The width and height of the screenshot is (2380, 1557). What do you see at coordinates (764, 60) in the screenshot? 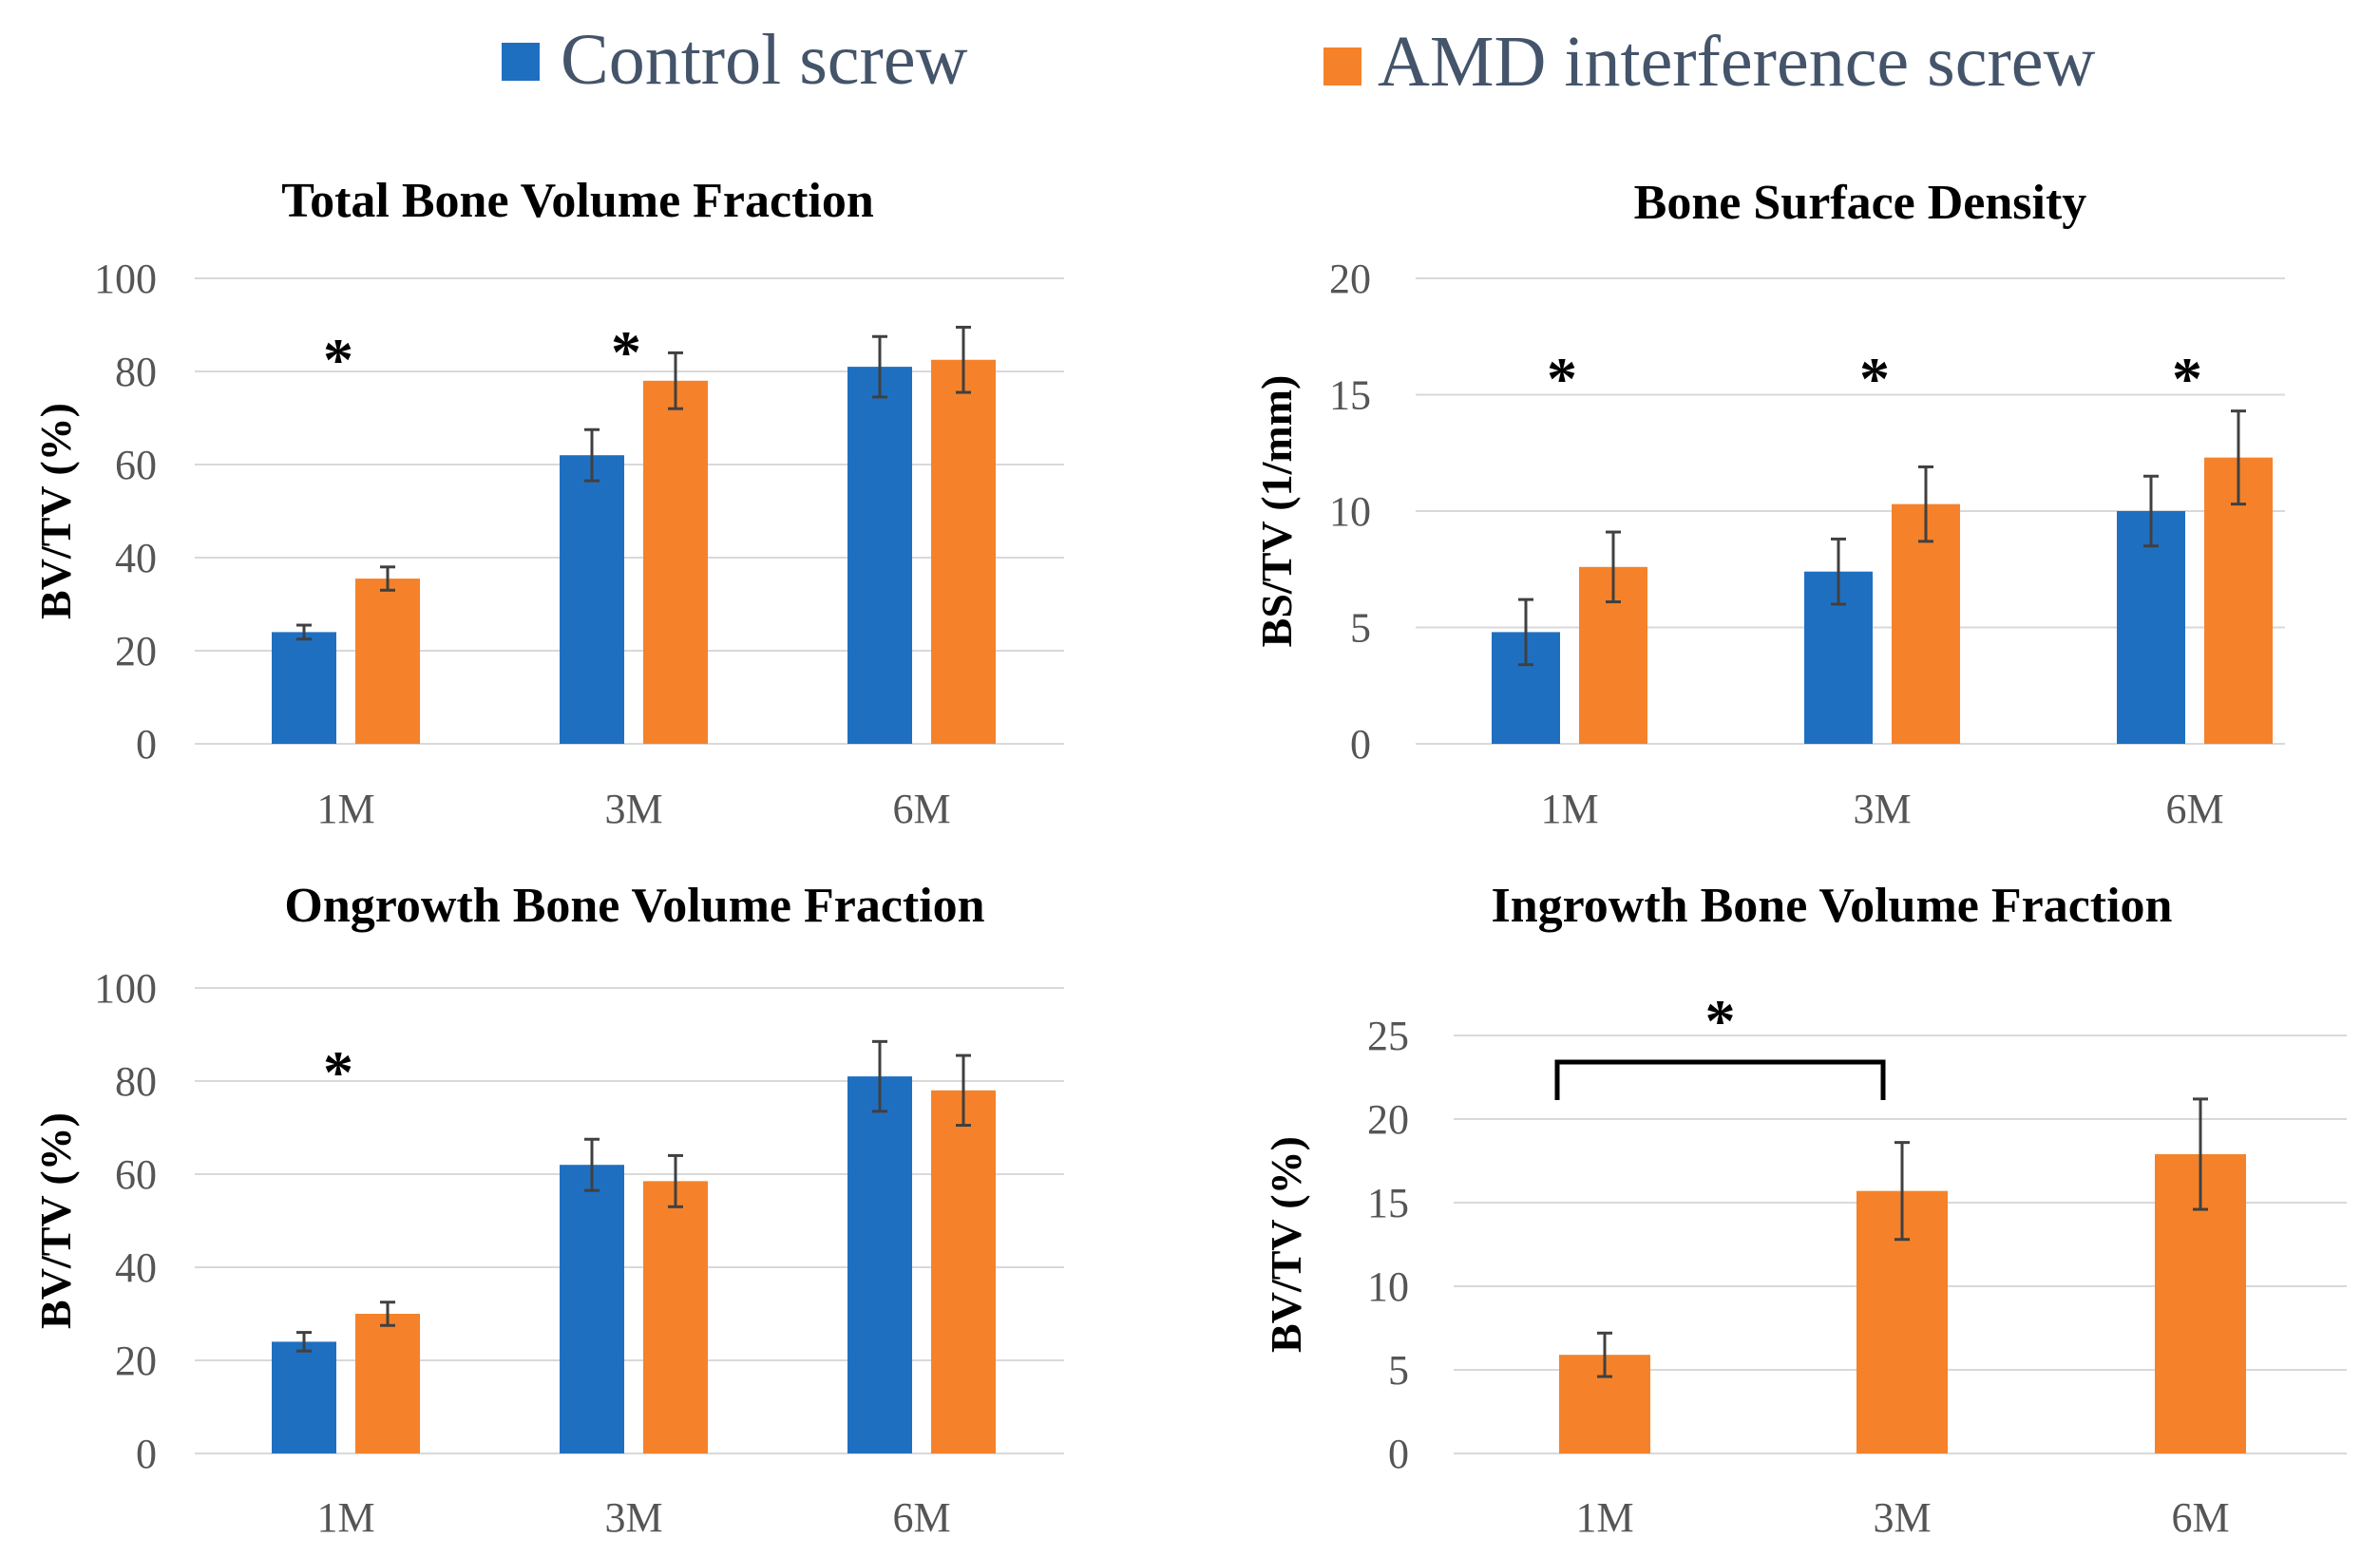
I see `legend-label-control: Control screw` at bounding box center [764, 60].